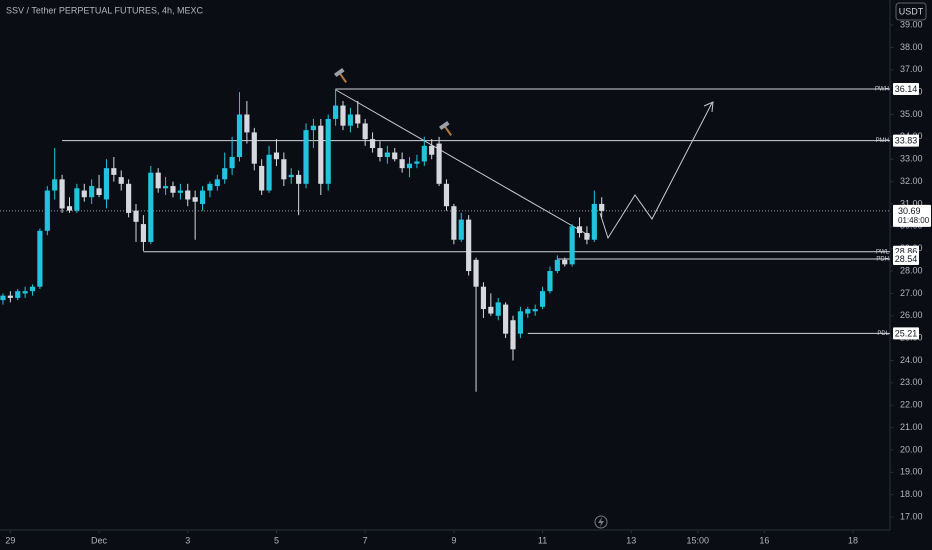 This screenshot has height=550, width=932. I want to click on y-tick-label: 37.00, so click(911, 69).